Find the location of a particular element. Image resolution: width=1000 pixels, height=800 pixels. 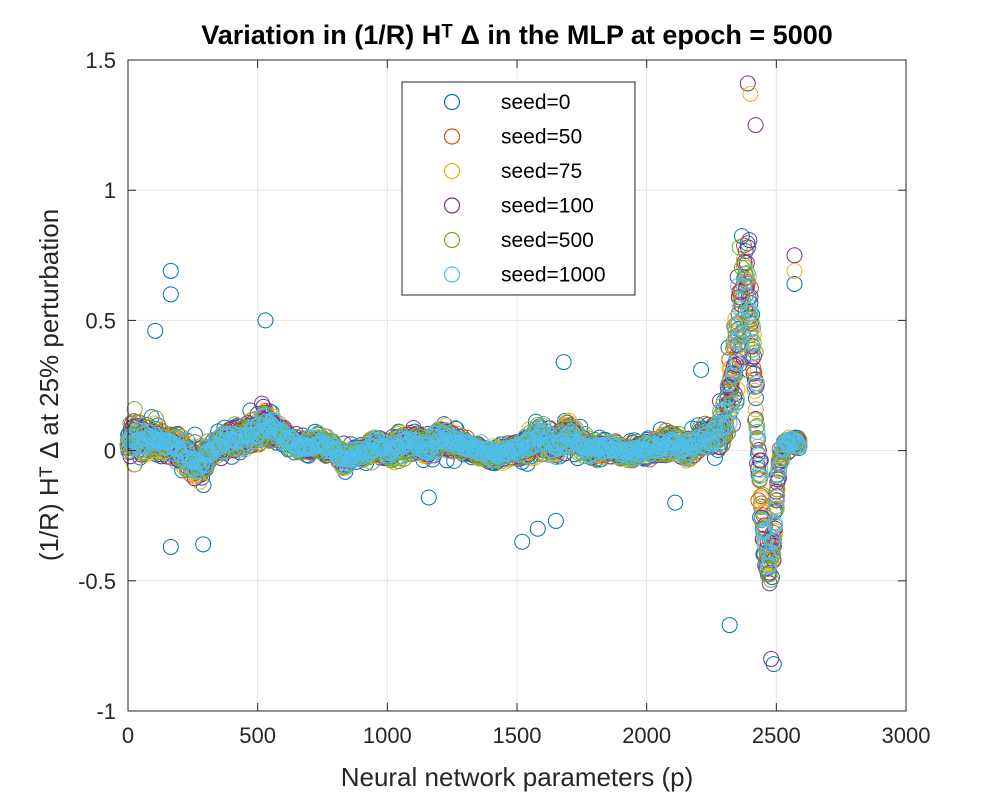

legend-label: seed=500 is located at coordinates (547, 240).